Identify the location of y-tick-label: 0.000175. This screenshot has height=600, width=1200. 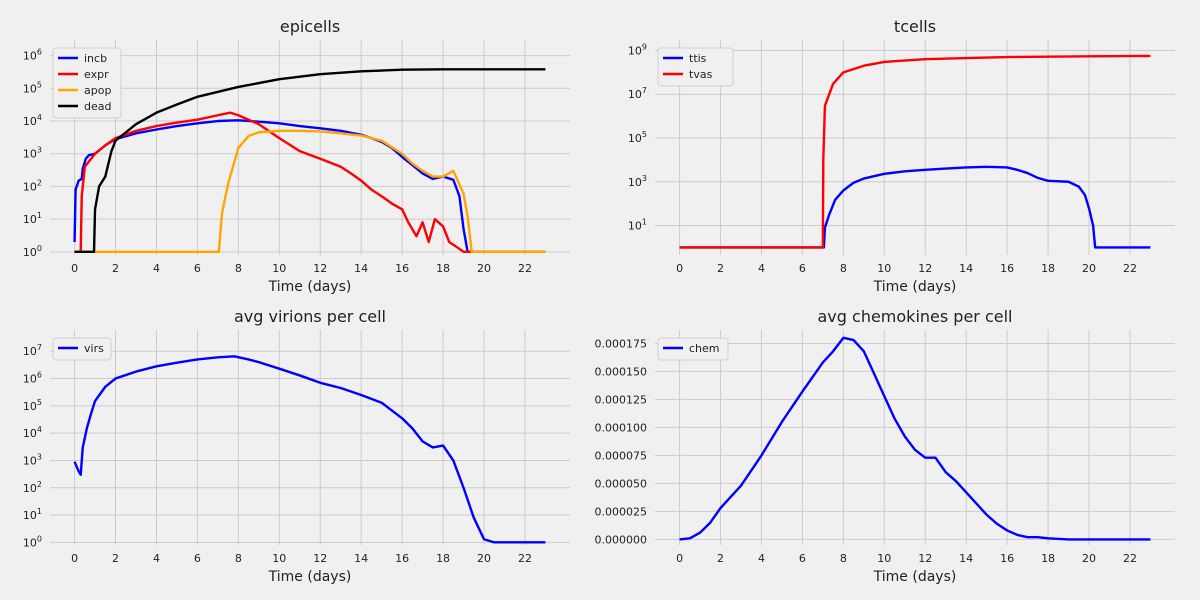
(621, 343).